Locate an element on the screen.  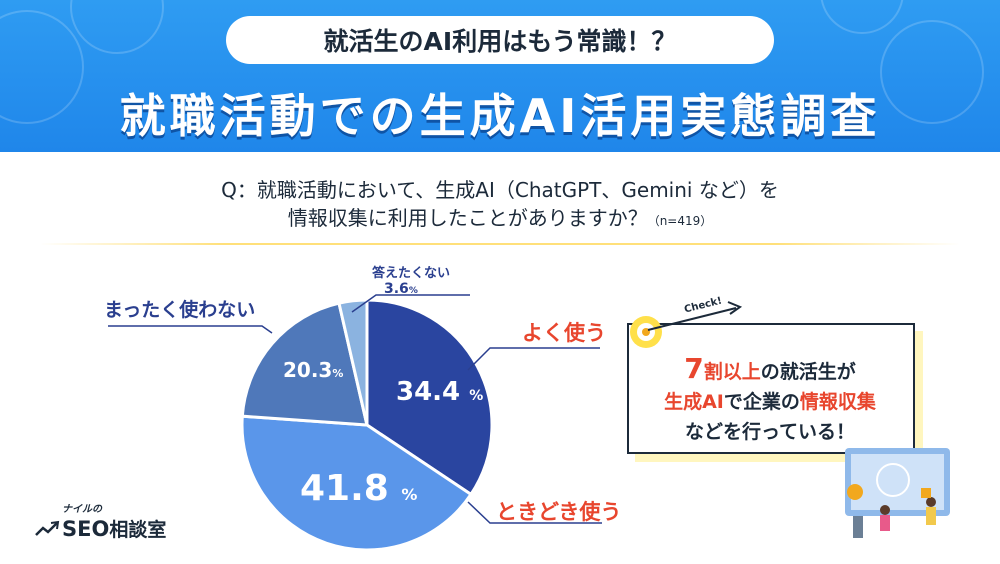
page-title: 就職活動での生成AI活用実態調査 is located at coordinates (500, 116).